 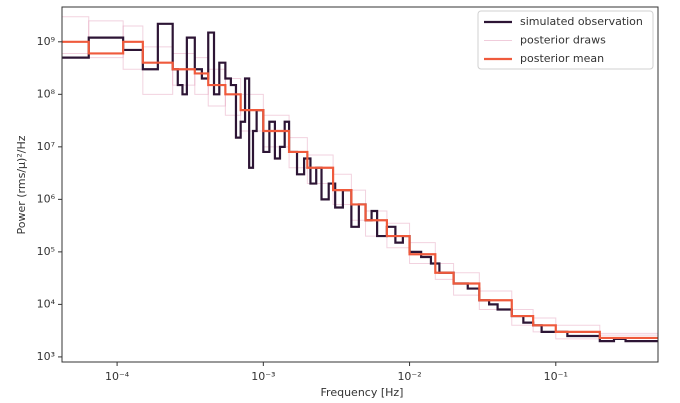 I want to click on y-axis-label: Power (rms/μ)²/Hz, so click(x=21, y=184).